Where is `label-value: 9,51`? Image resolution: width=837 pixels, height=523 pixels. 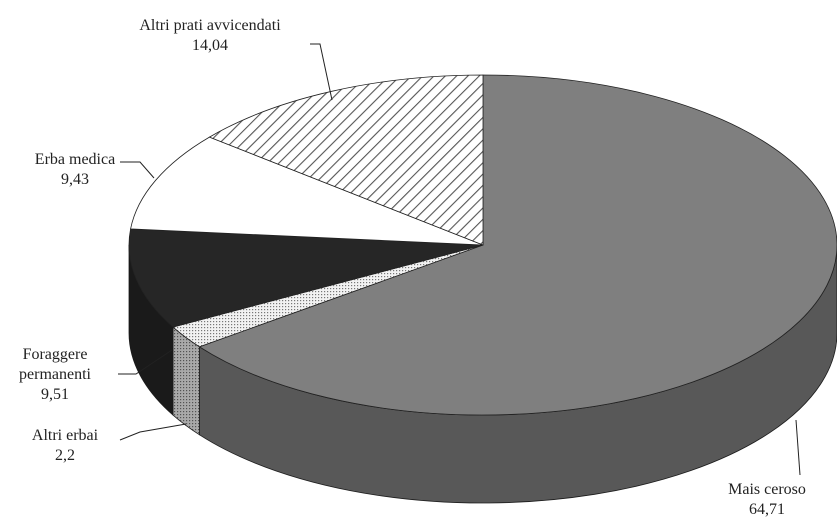 label-value: 9,51 is located at coordinates (55, 394).